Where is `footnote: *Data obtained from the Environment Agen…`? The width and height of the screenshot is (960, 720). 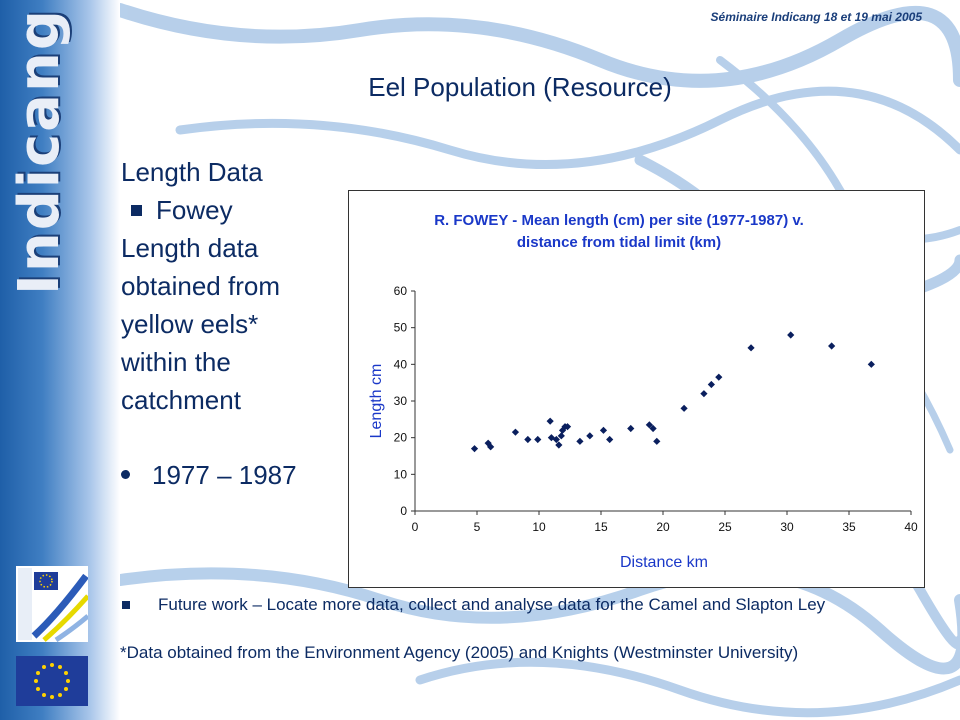
footnote: *Data obtained from the Environment Agen… is located at coordinates (459, 652).